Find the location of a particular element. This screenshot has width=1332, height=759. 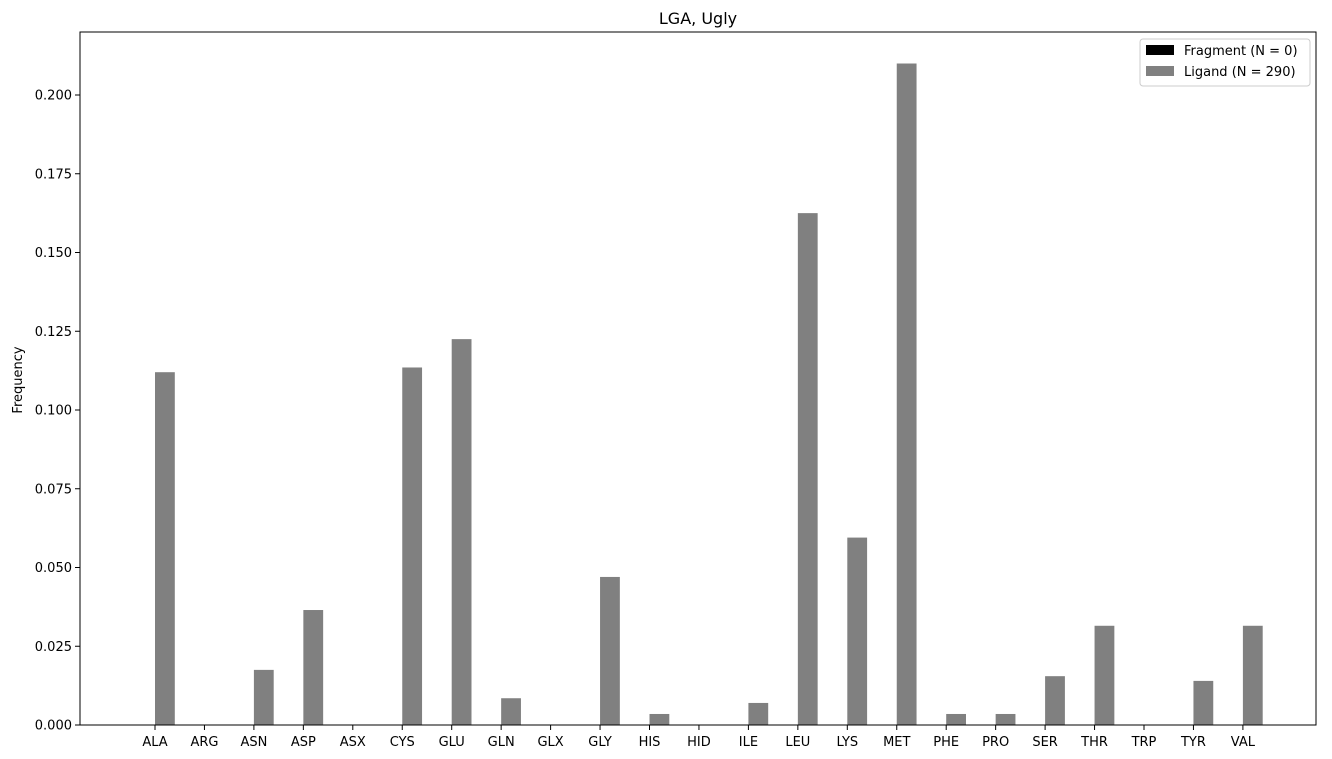

bar-ligand-pro is located at coordinates (1005, 719).